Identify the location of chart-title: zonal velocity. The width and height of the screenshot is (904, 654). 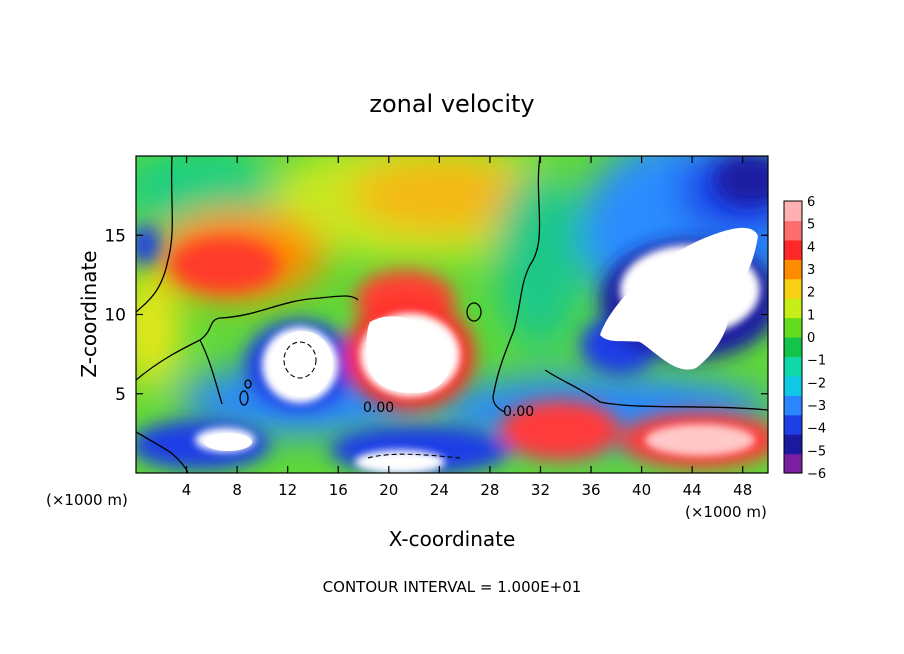
(451, 104).